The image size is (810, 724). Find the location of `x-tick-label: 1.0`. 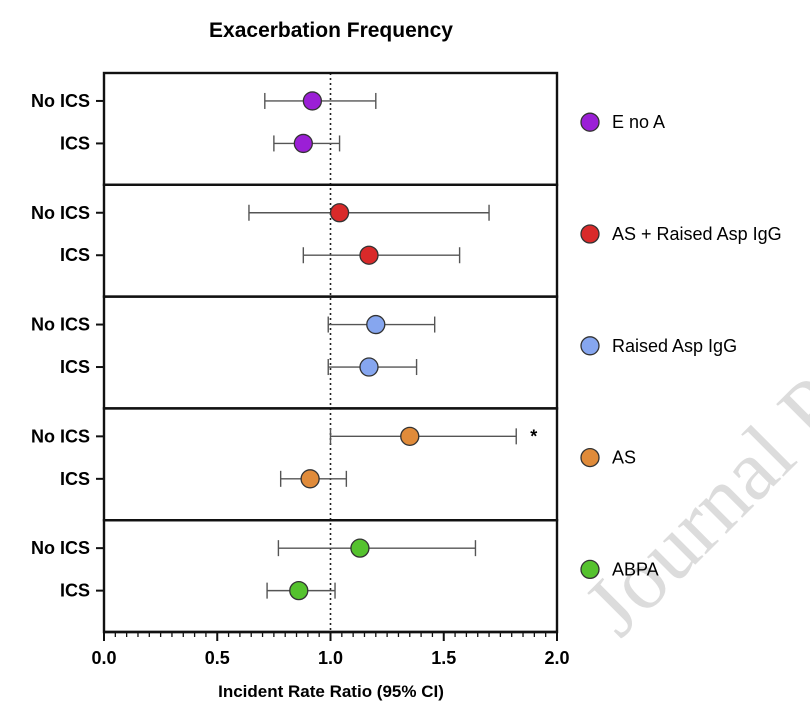

x-tick-label: 1.0 is located at coordinates (330, 658).